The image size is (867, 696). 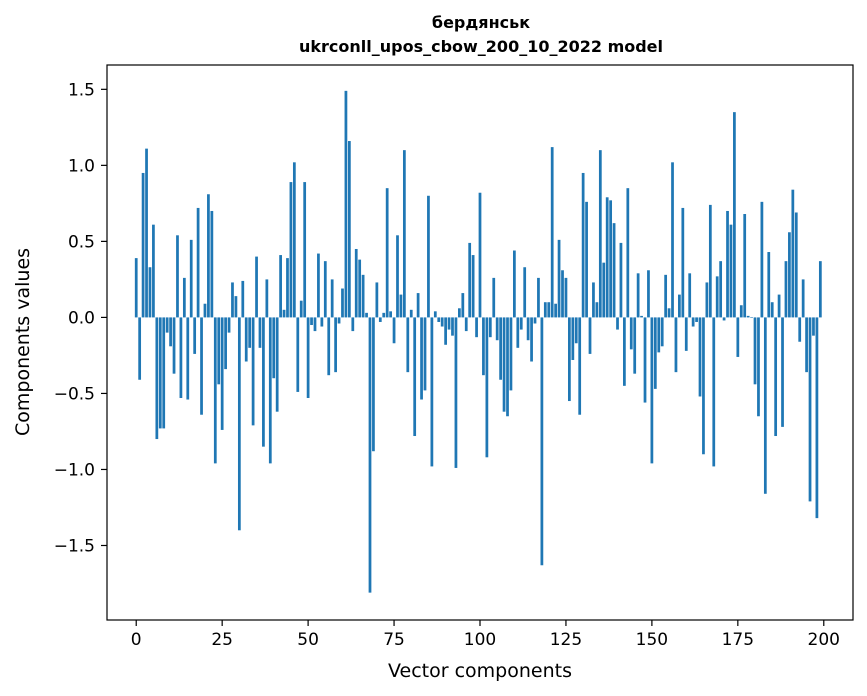 What do you see at coordinates (652, 640) in the screenshot?
I see `x-tick-label: 150` at bounding box center [652, 640].